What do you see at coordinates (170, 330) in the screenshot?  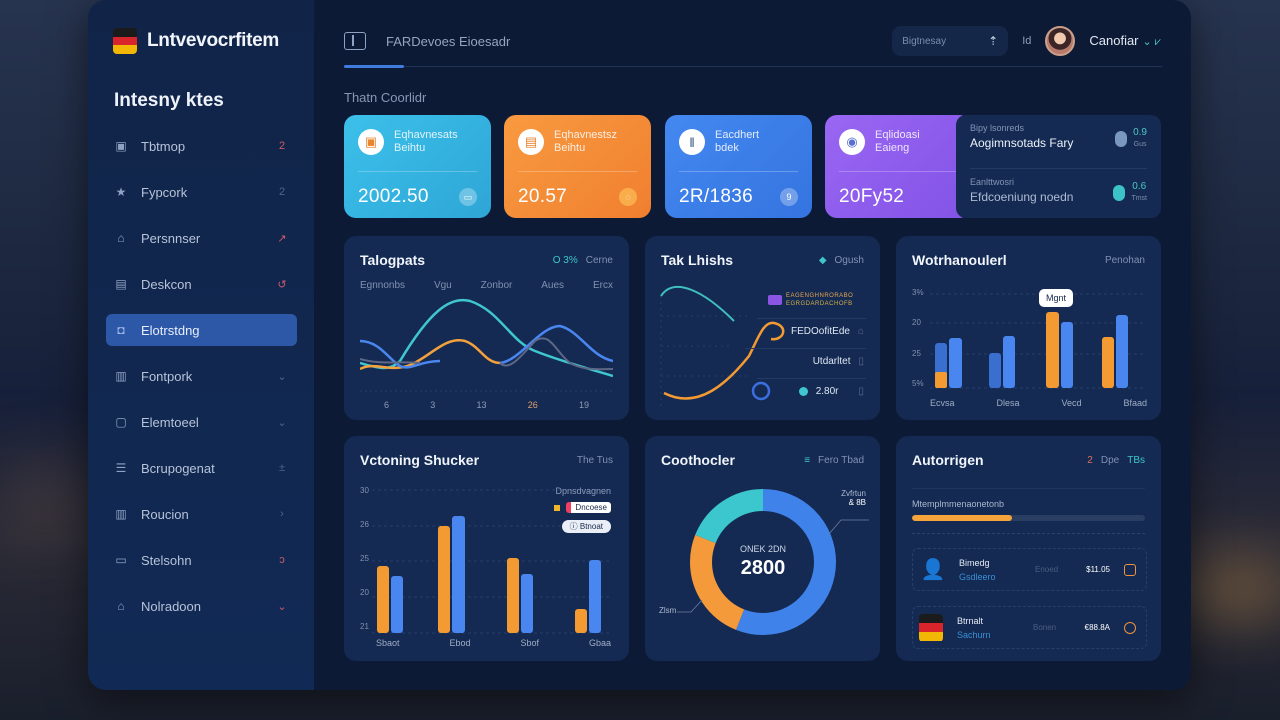 I see `sidebar-item-label: Elotrstdng` at bounding box center [170, 330].